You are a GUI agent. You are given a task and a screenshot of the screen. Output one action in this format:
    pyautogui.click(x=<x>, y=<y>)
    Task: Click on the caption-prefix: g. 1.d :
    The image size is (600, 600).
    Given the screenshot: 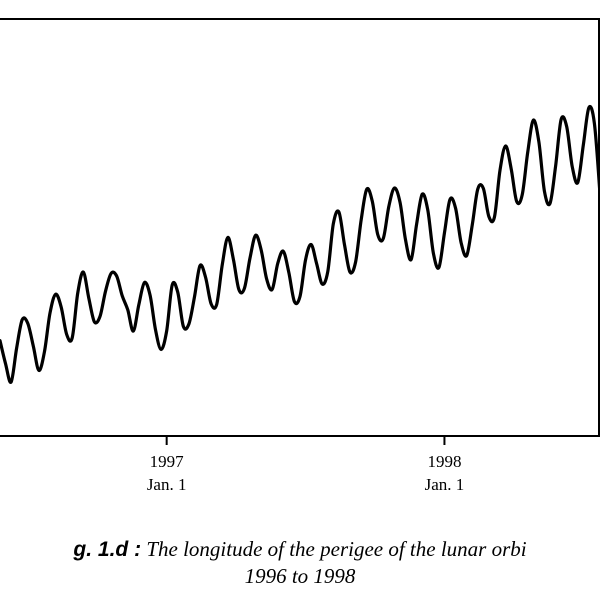 What is the action you would take?
    pyautogui.click(x=107, y=549)
    